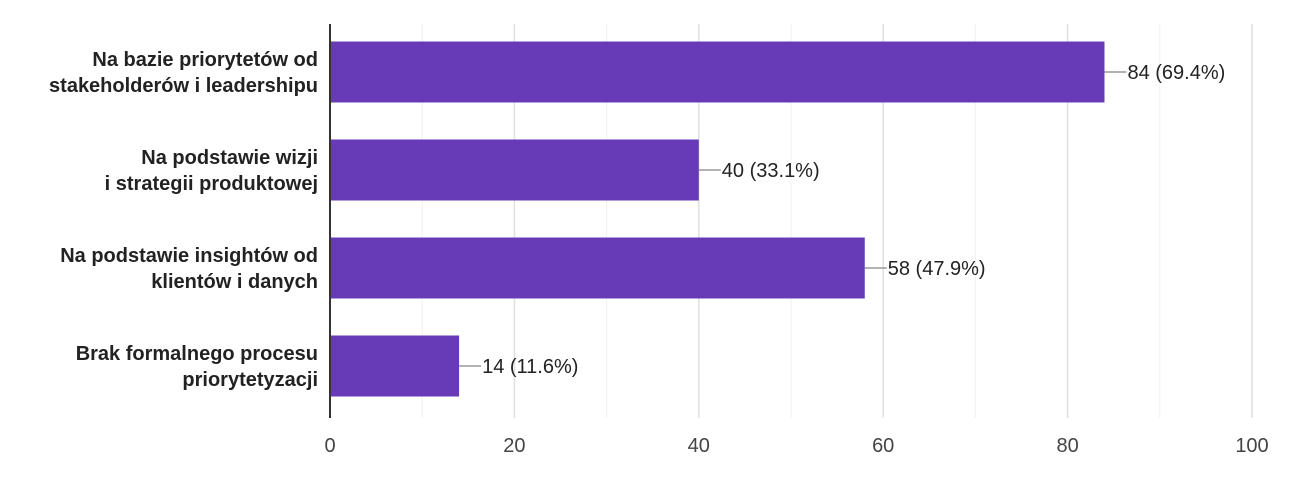  I want to click on data-label: 84 (69.4%), so click(1176, 73).